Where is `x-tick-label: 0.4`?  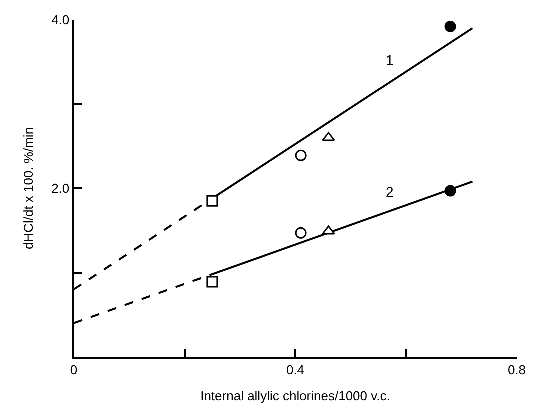 x-tick-label: 0.4 is located at coordinates (295, 370).